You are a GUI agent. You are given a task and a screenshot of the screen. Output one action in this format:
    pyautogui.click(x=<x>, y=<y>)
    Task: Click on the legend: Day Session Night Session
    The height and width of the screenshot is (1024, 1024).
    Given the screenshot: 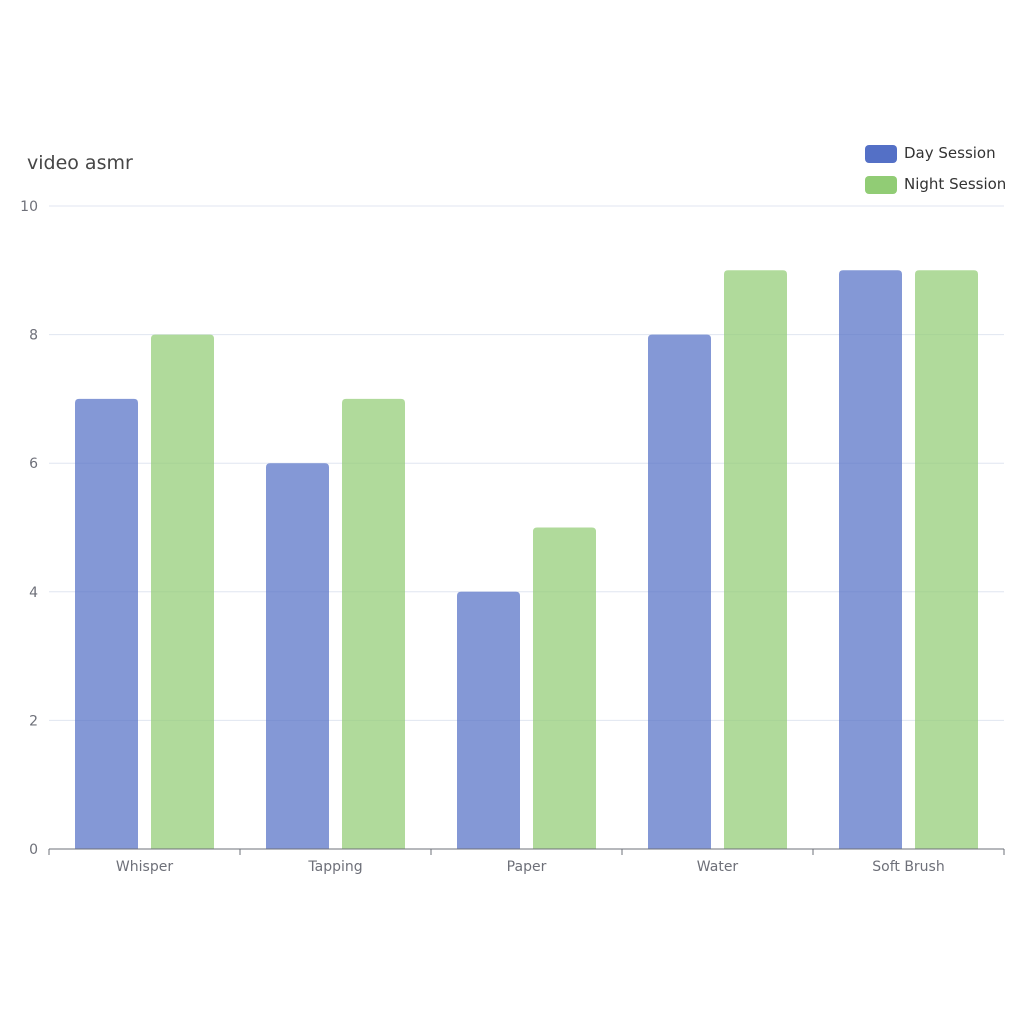 What is the action you would take?
    pyautogui.click(x=935, y=169)
    